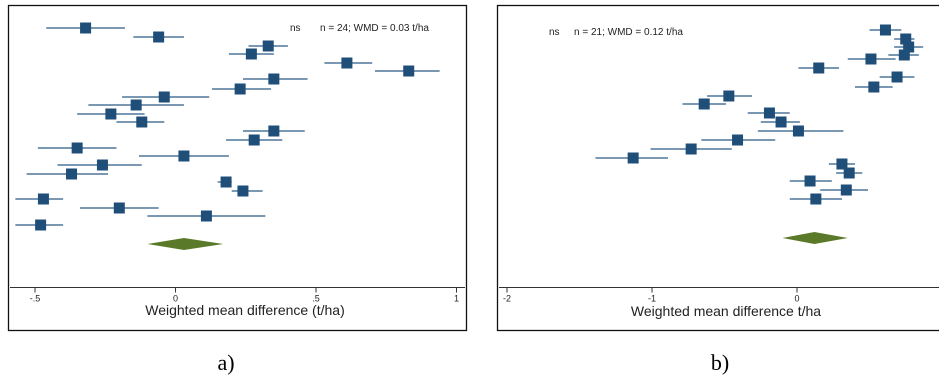  I want to click on panel-b-stats-annotation: n = 21; WMD = 0.12 t/ha, so click(628, 32).